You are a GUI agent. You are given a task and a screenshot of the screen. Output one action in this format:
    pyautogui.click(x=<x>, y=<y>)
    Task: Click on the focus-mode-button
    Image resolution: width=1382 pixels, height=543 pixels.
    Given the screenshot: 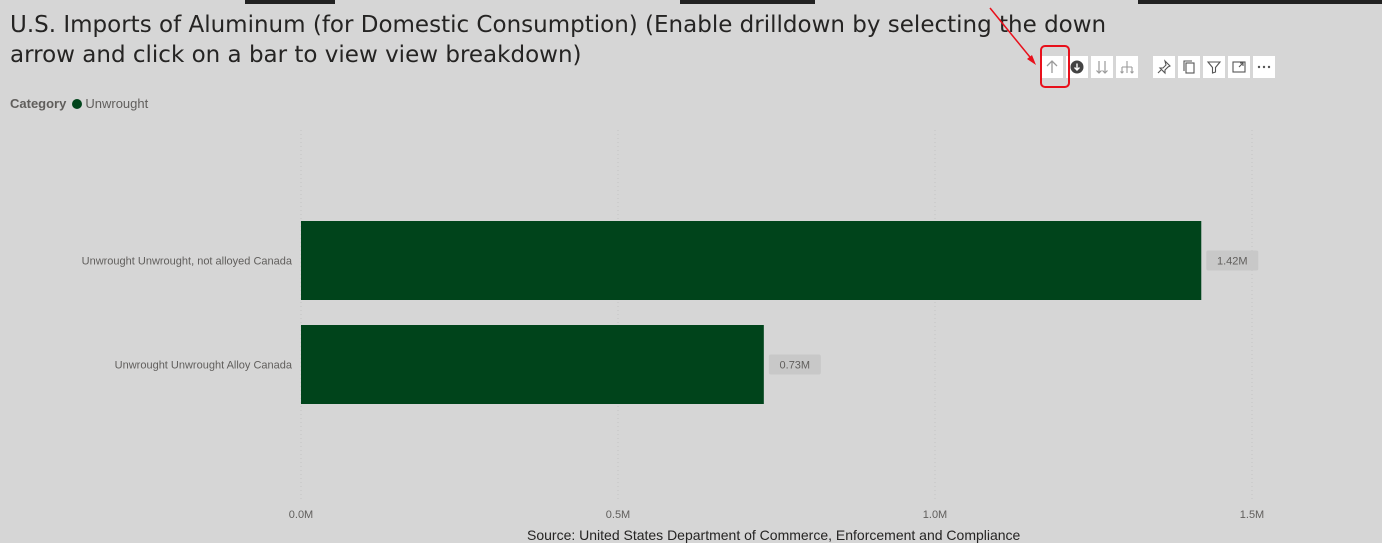 What is the action you would take?
    pyautogui.click(x=1239, y=67)
    